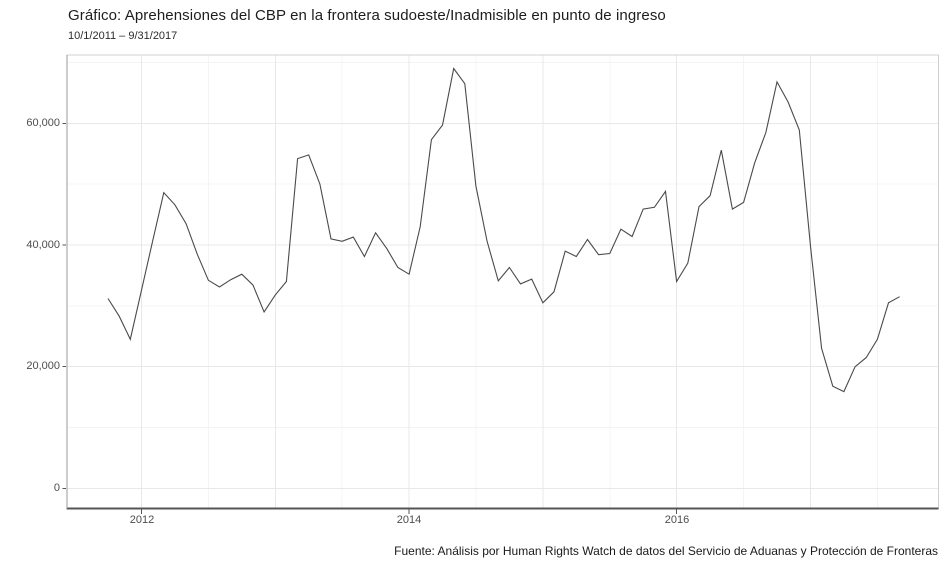 The width and height of the screenshot is (946, 568). I want to click on x-axis-label-2016: 2016, so click(677, 520).